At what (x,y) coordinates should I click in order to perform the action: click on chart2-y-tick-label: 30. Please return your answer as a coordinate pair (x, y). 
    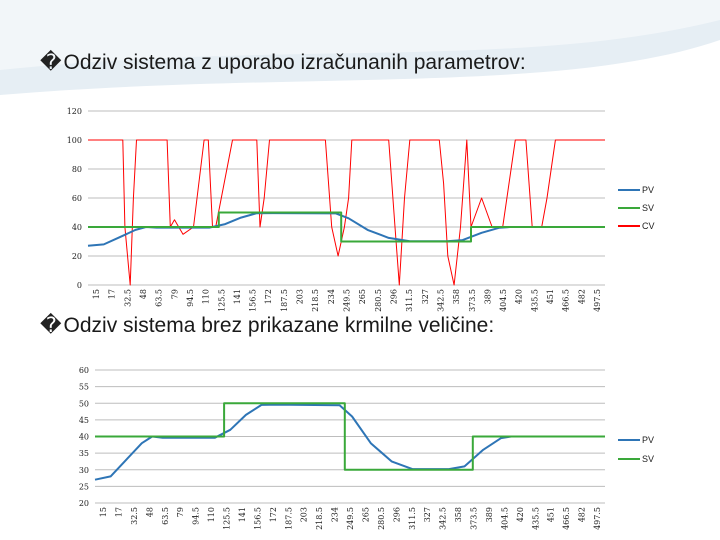
    Looking at the image, I should click on (84, 470).